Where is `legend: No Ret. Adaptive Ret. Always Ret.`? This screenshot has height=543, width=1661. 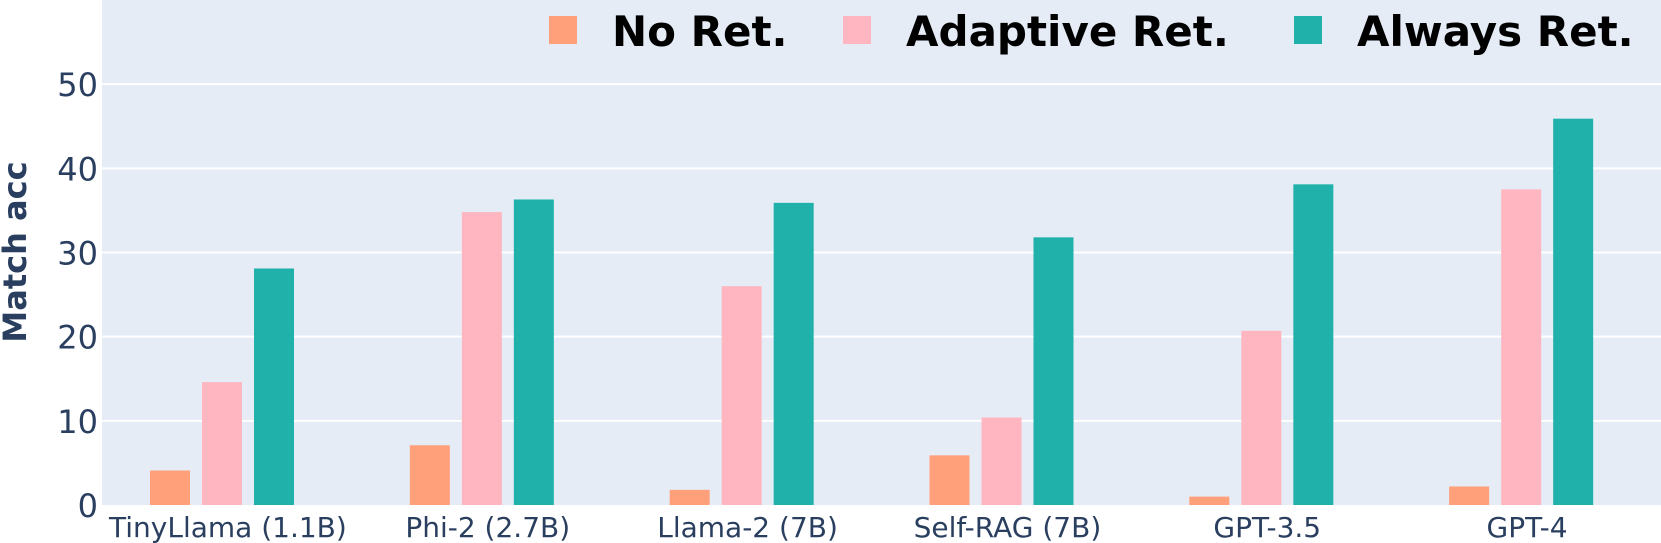 legend: No Ret. Adaptive Ret. Always Ret. is located at coordinates (1091, 31).